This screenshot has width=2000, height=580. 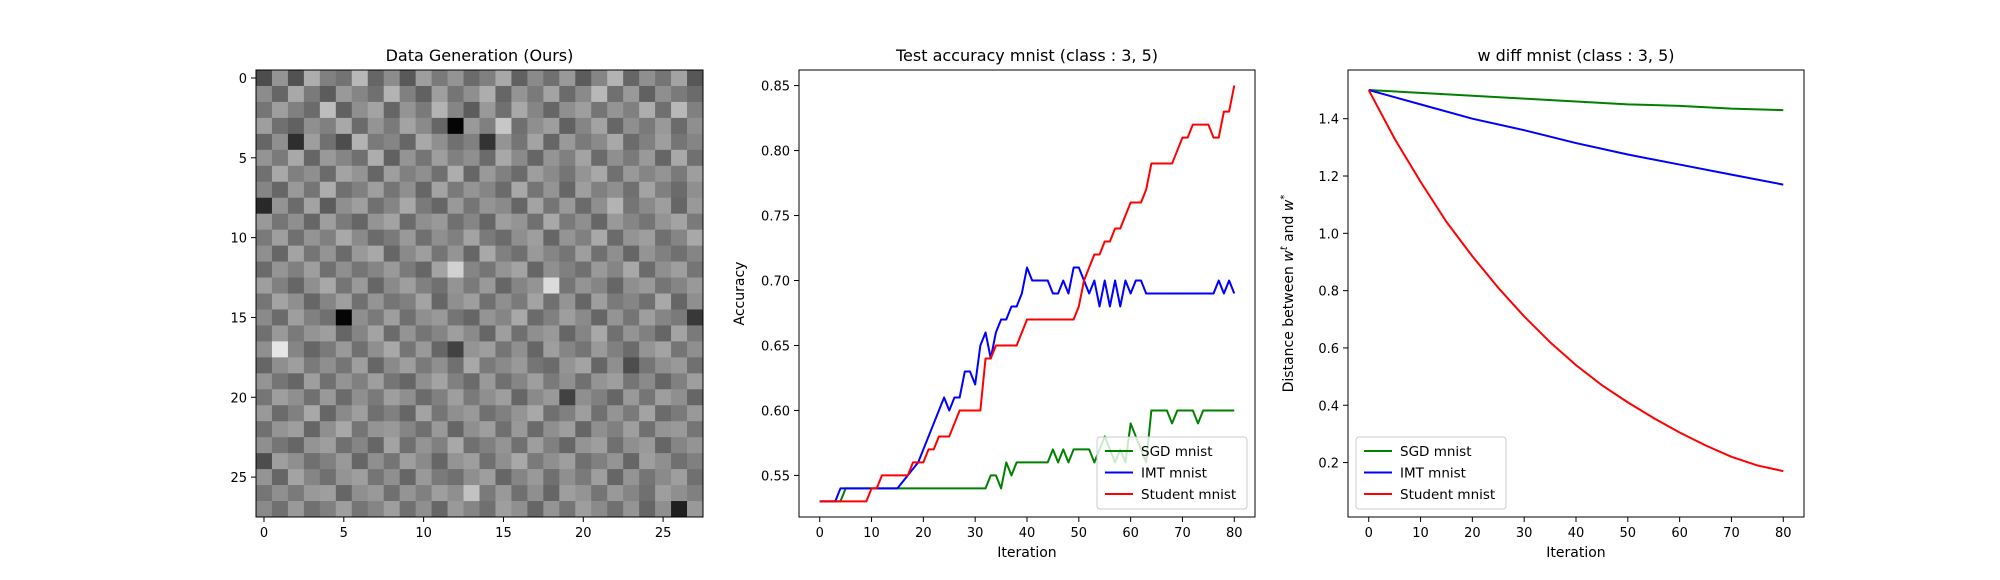 What do you see at coordinates (775, 476) in the screenshot?
I see `y-tick-label: 0.55` at bounding box center [775, 476].